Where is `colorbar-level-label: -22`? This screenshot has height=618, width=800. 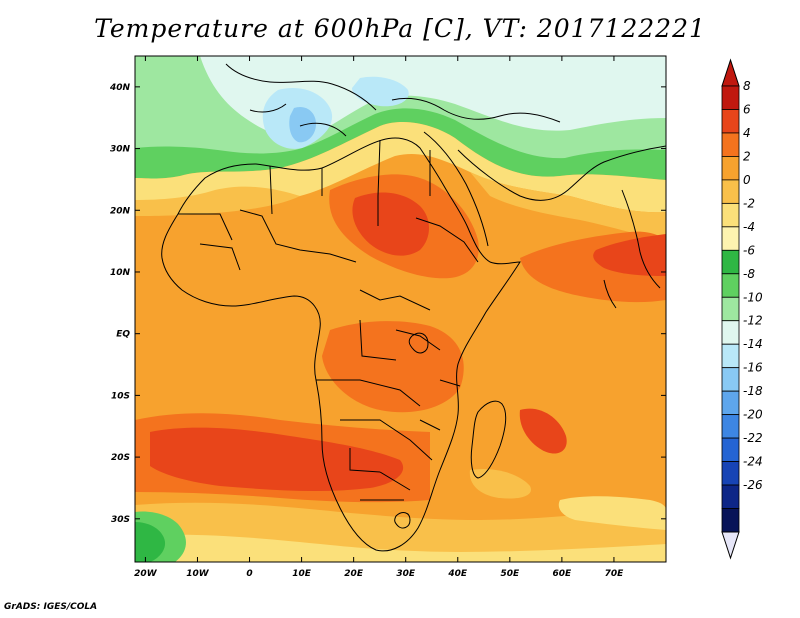 colorbar-level-label: -22 is located at coordinates (753, 438).